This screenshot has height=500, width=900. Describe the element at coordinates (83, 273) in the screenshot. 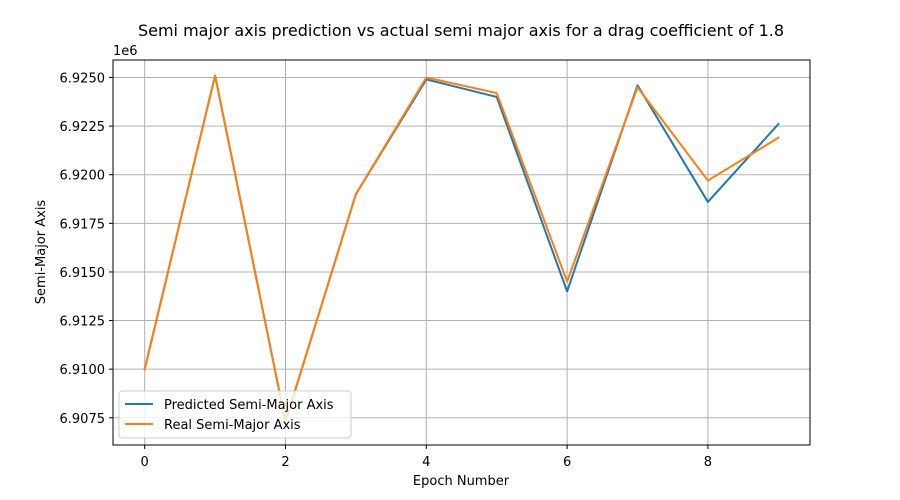

I see `y-tick-label: 6.9150` at that location.